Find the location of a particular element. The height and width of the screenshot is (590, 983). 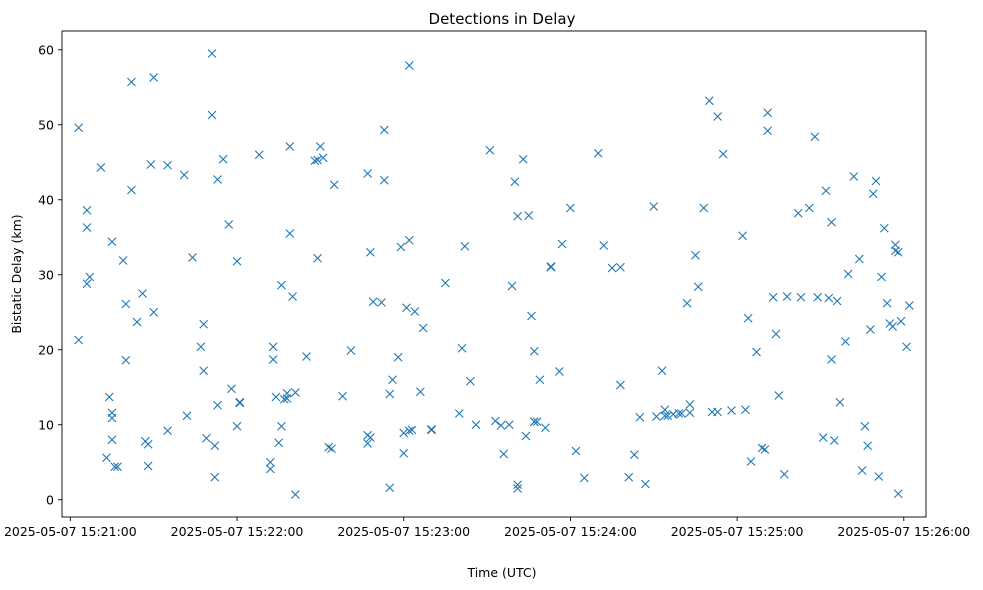

x-tick-label: 2025-05-07 15:21:00 is located at coordinates (70, 531).